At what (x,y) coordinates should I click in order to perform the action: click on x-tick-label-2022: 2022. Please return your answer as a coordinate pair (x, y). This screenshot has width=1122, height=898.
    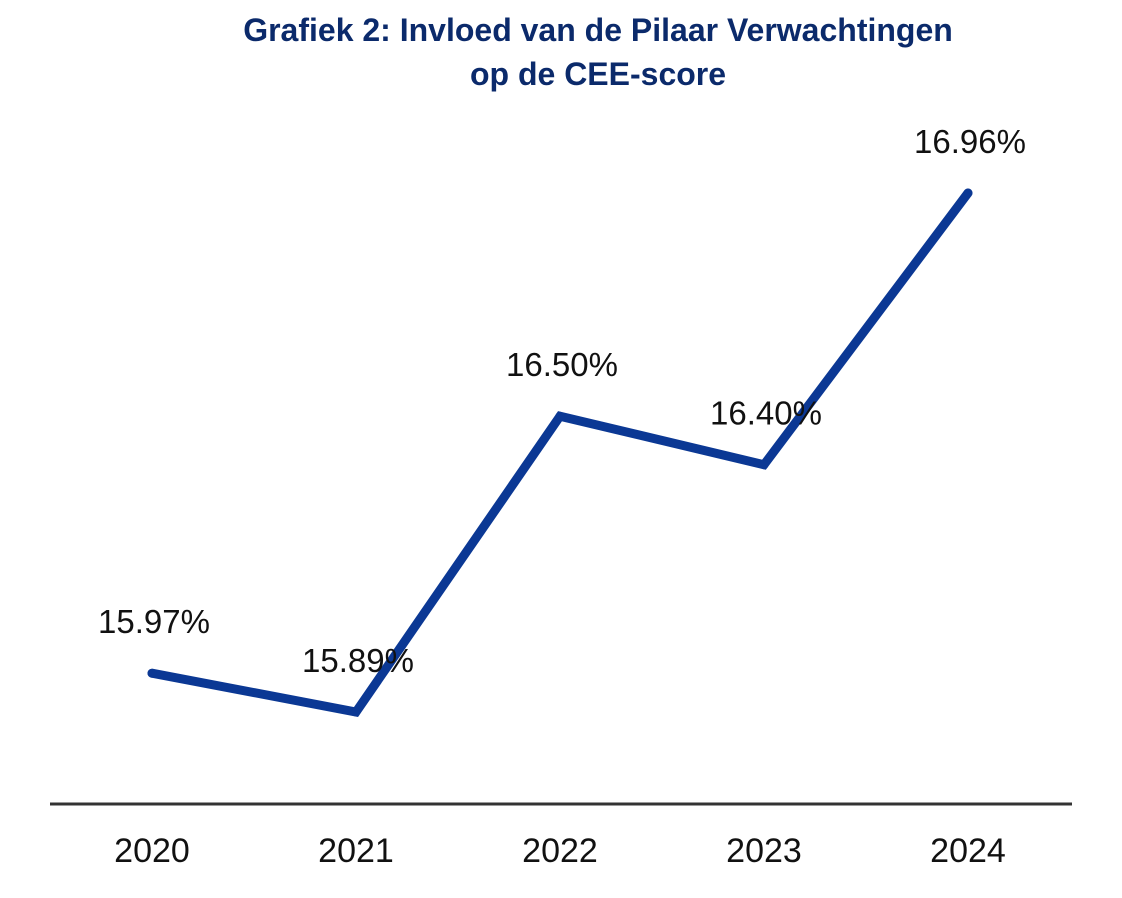
    Looking at the image, I should click on (560, 851).